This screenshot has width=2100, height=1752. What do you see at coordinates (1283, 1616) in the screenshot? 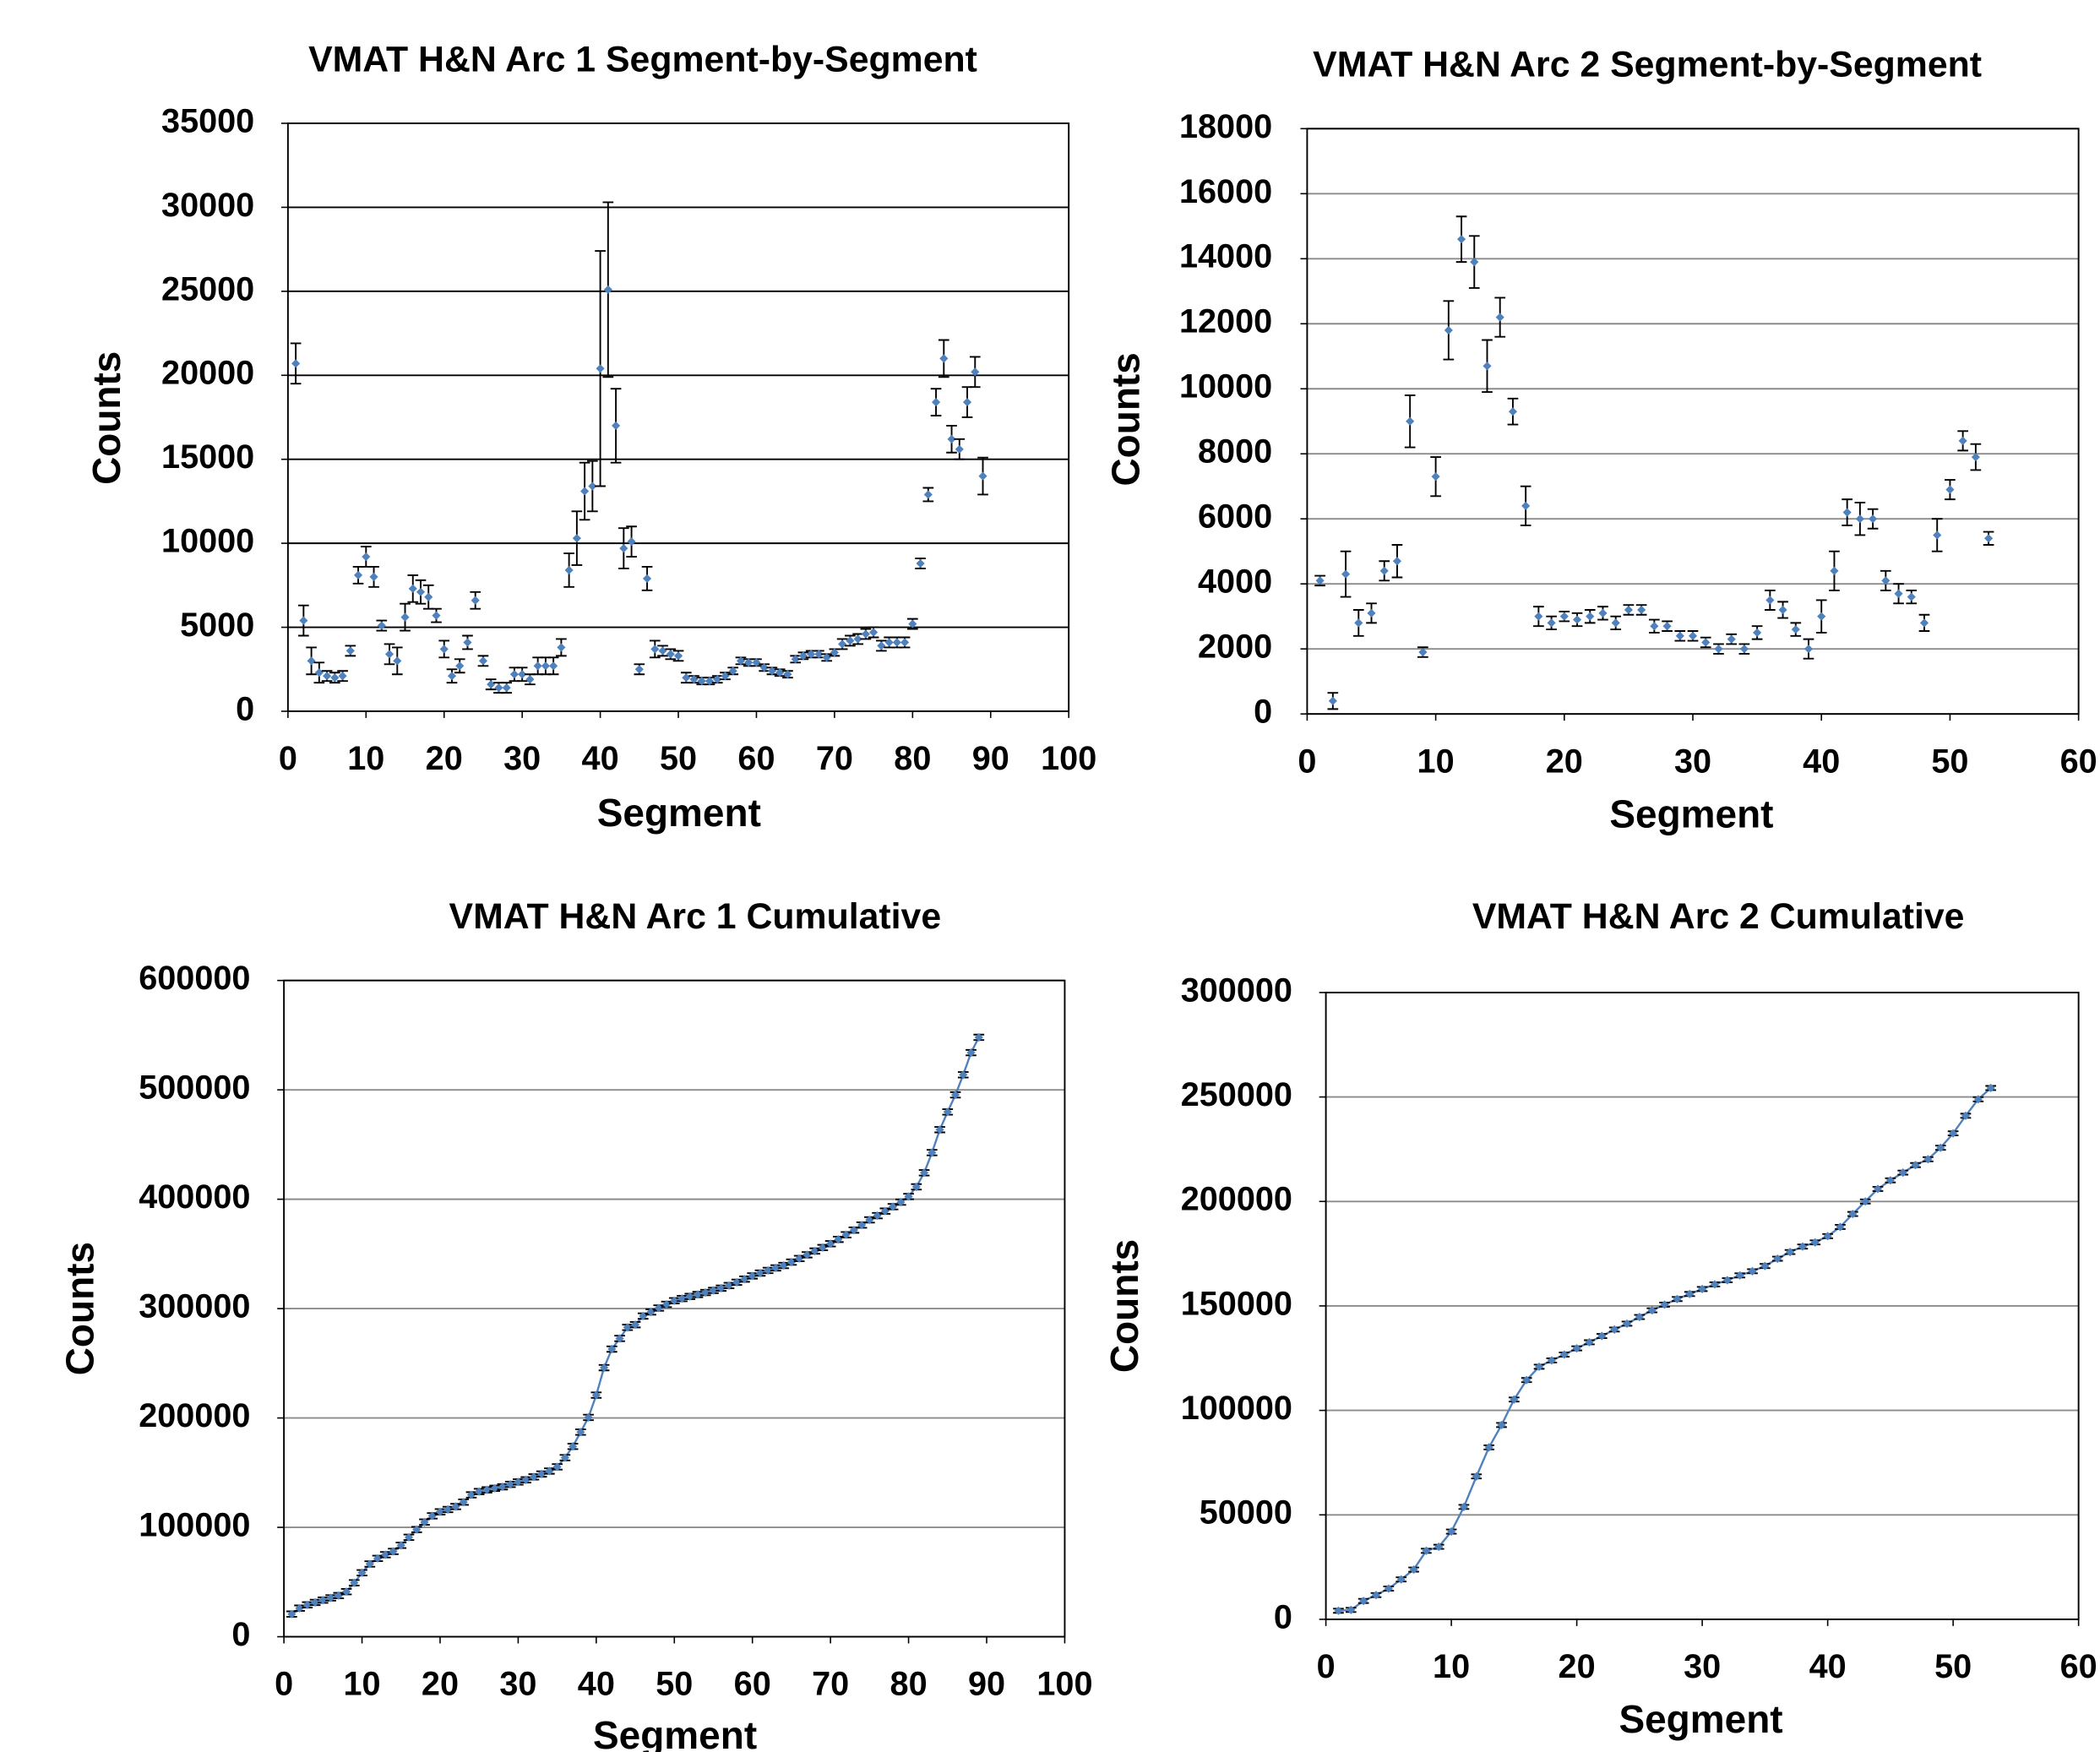
I see `y-tick-label: 0` at bounding box center [1283, 1616].